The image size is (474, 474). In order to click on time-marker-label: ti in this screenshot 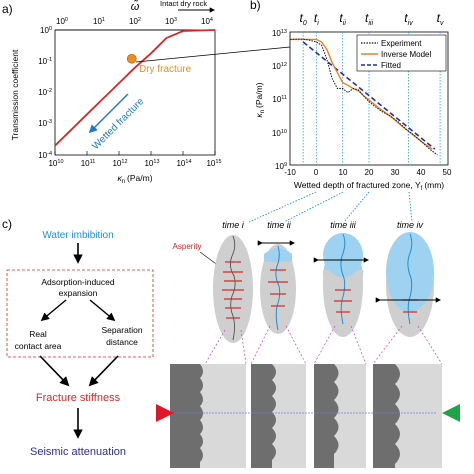, I will do `click(316, 19)`.